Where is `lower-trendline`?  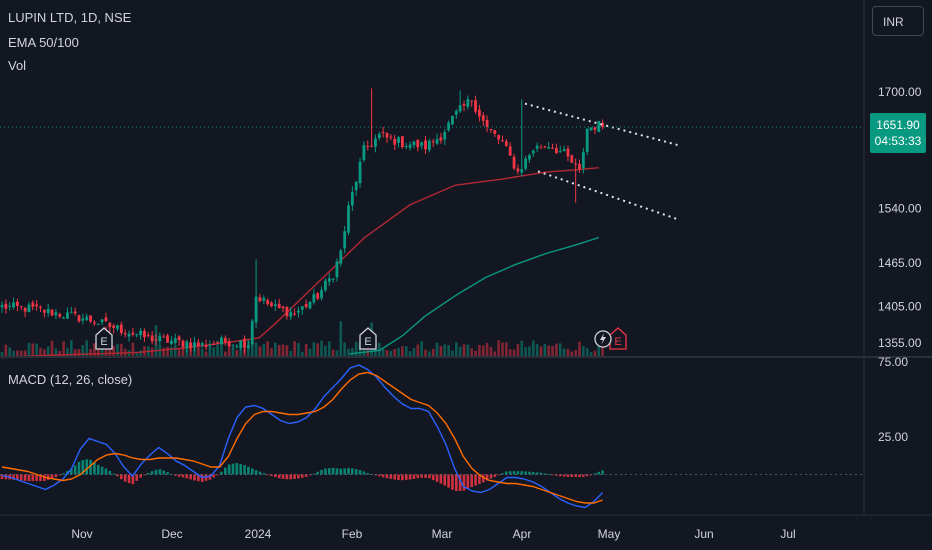
lower-trendline is located at coordinates (608, 195).